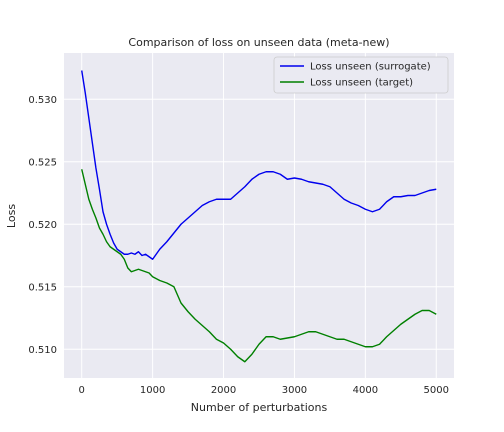 The width and height of the screenshot is (504, 432). Describe the element at coordinates (361, 83) in the screenshot. I see `legend-label-target: Loss unseen (target)` at that location.